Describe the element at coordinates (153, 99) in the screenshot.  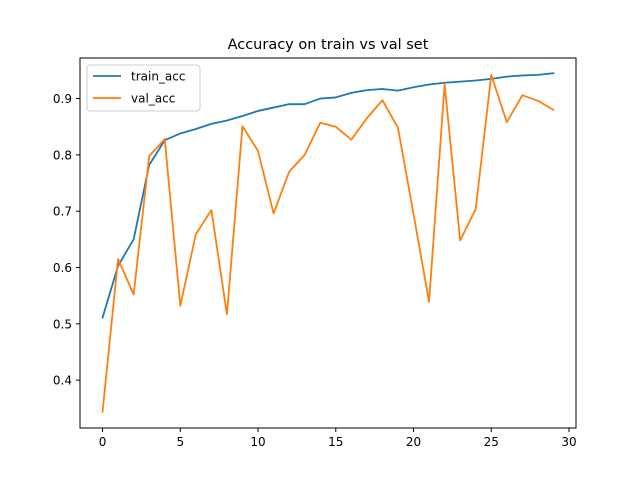
I see `legend-label-val_acc: val_acc` at that location.